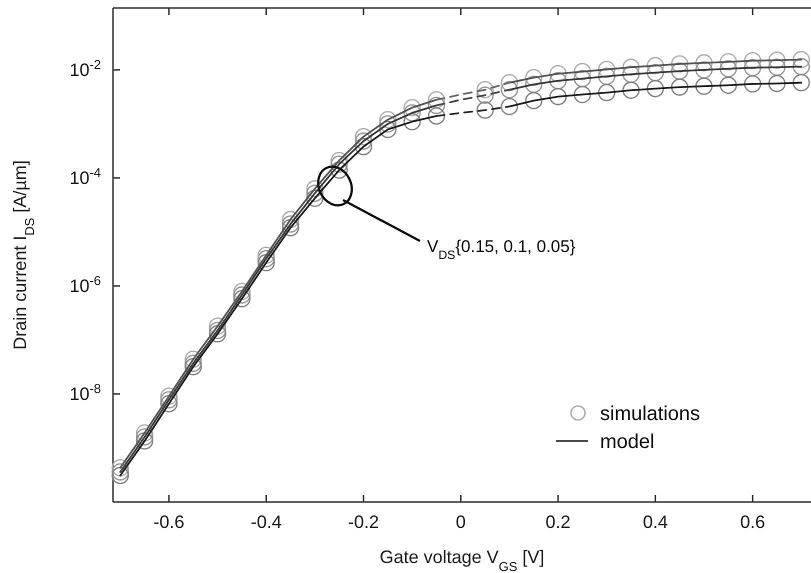 The image size is (811, 573). What do you see at coordinates (655, 522) in the screenshot?
I see `x-tick-label: 0.4` at bounding box center [655, 522].